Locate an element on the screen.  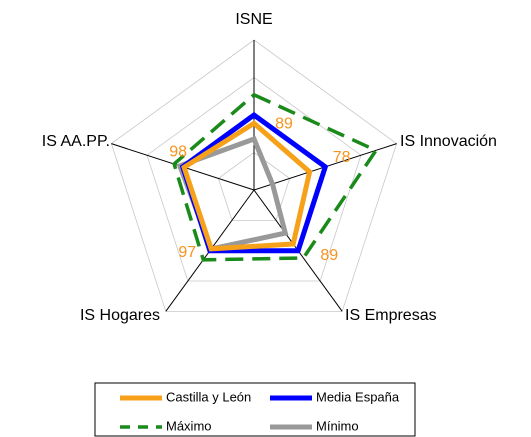
axis-label: IS Empresas is located at coordinates (391, 315).